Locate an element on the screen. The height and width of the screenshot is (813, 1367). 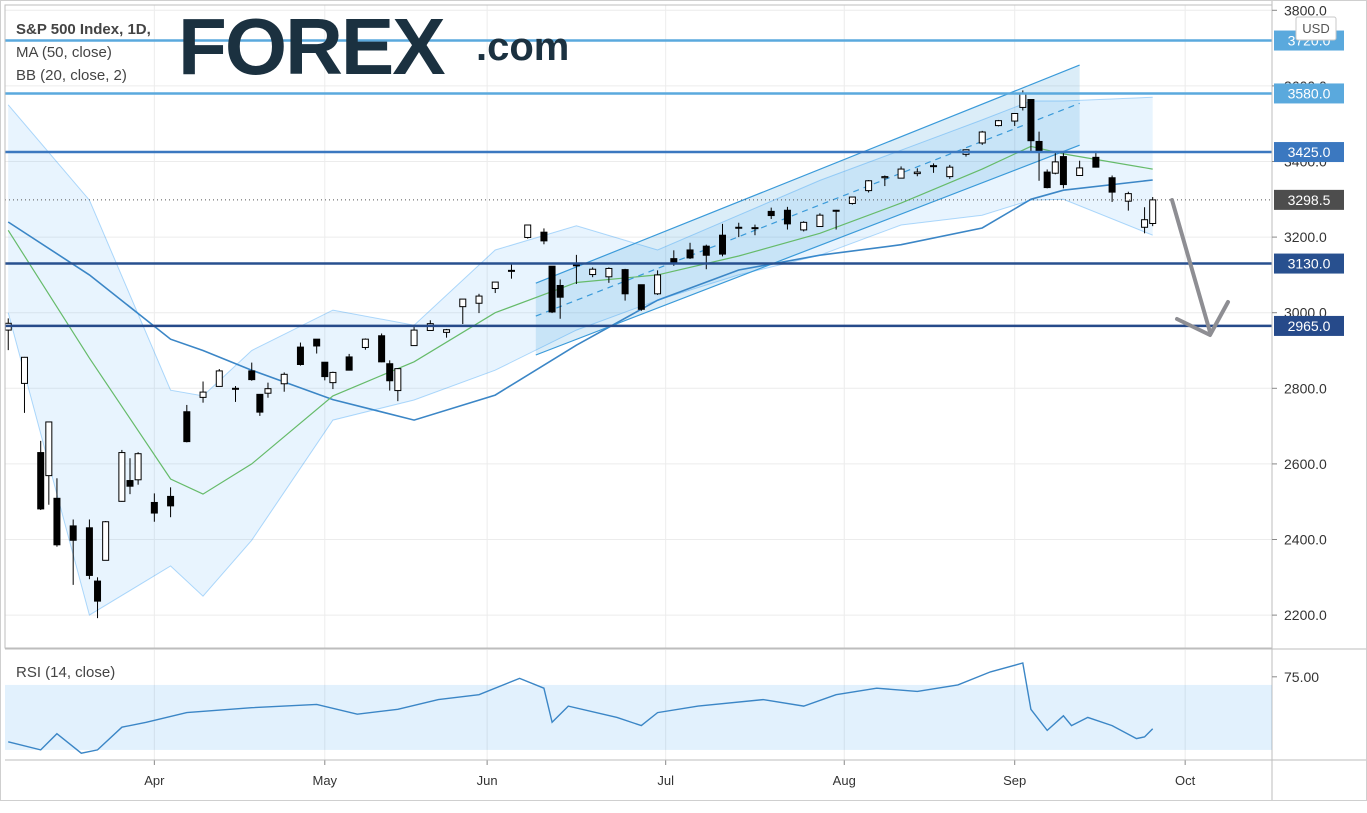
currency-label: USD is located at coordinates (1315, 28).